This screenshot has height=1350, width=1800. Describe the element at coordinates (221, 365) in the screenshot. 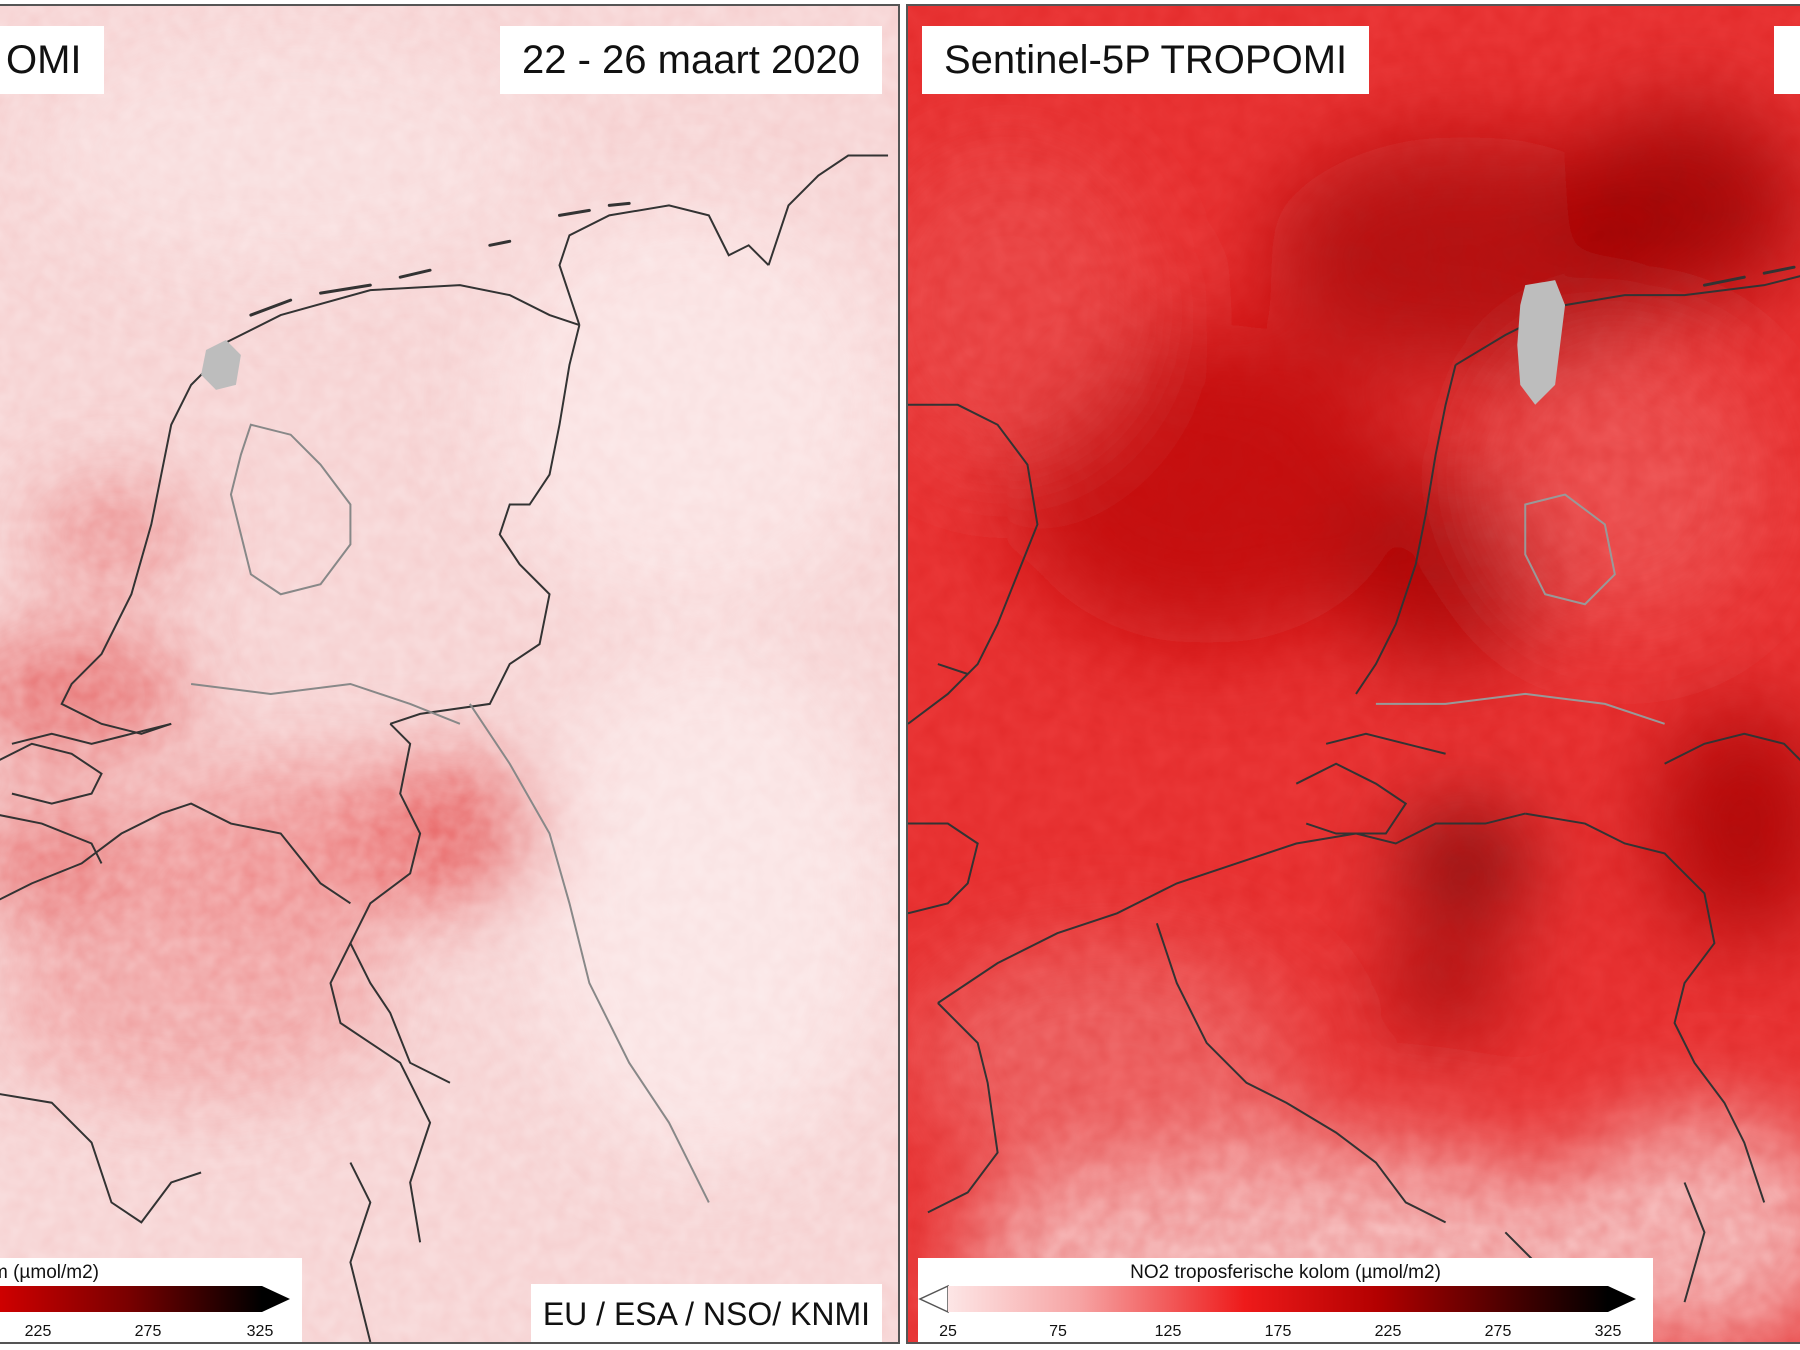

I see `island-no-data-left` at that location.